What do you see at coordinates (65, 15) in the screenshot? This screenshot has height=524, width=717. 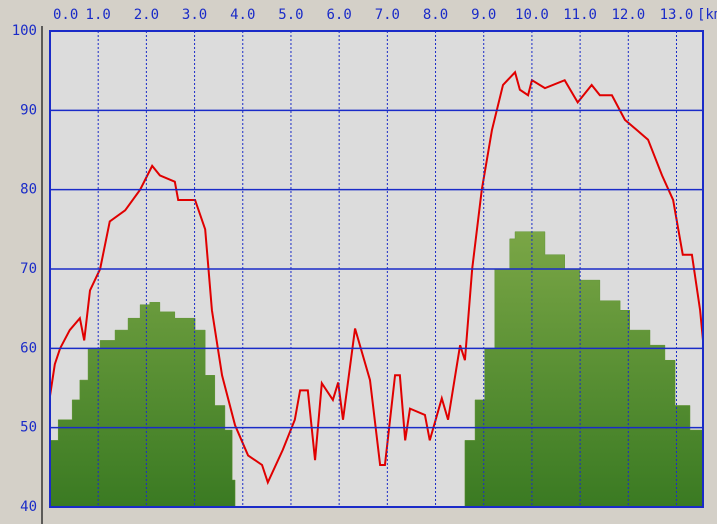 I see `x-tick-label: 0.0` at bounding box center [65, 15].